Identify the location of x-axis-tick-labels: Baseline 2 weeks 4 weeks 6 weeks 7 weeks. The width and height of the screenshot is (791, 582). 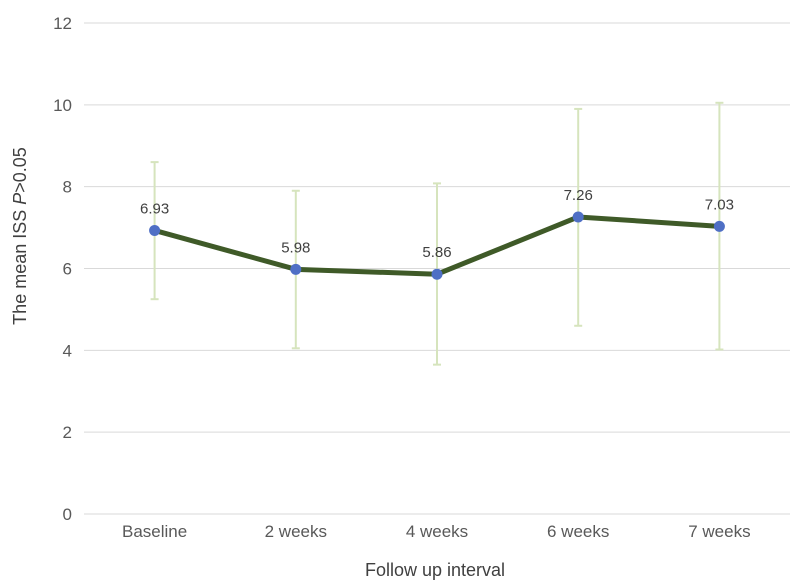
(436, 531).